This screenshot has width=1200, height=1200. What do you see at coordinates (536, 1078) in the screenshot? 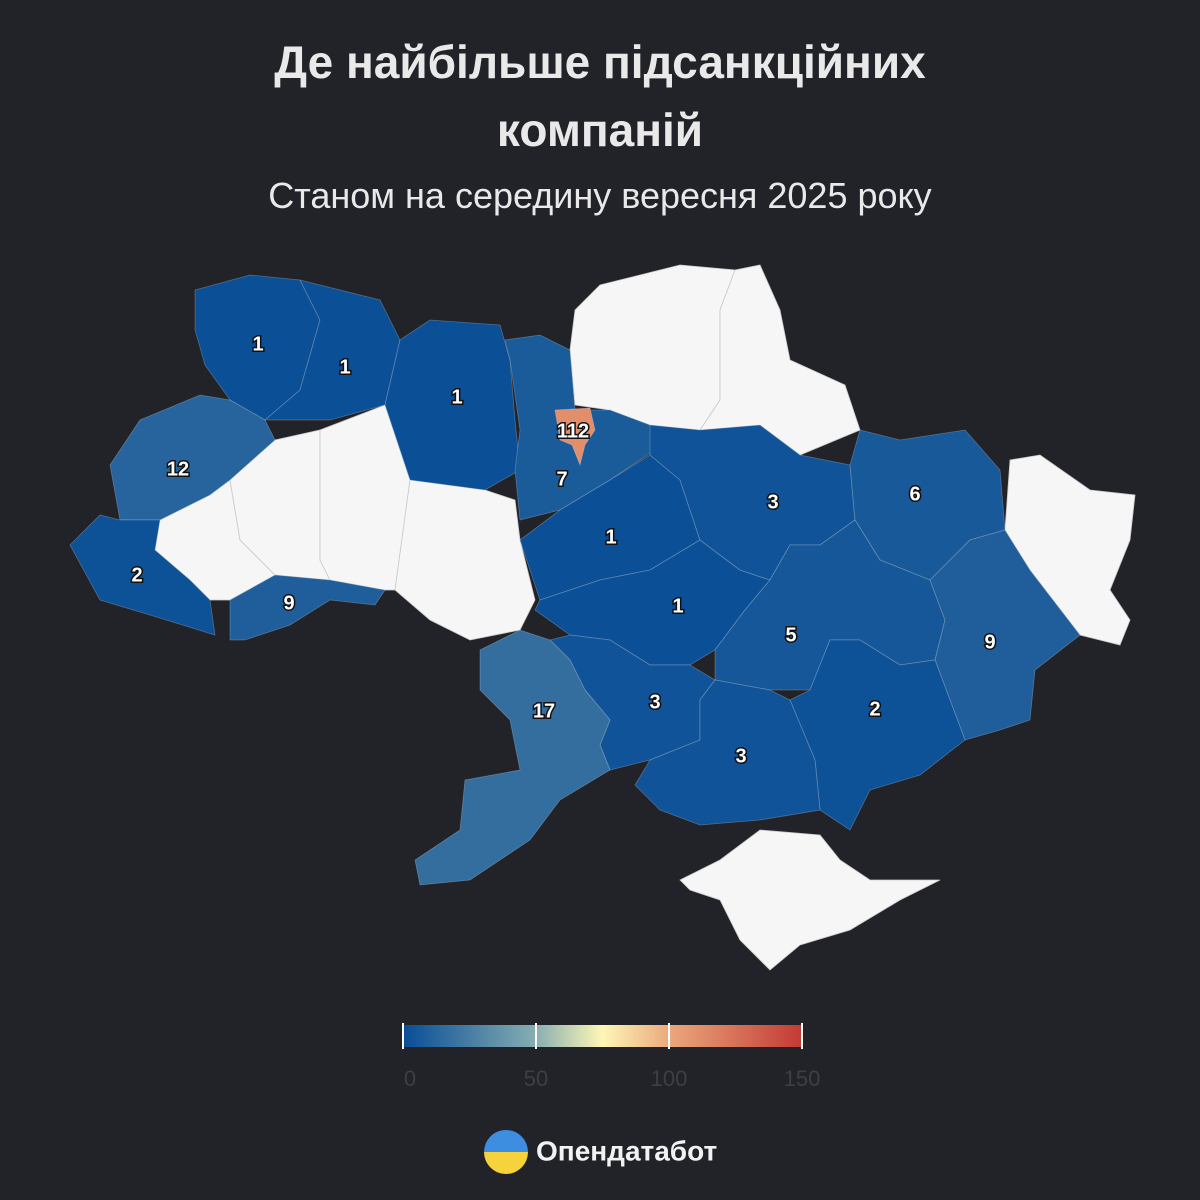
I see `colorbar-tick-label: 50` at bounding box center [536, 1078].